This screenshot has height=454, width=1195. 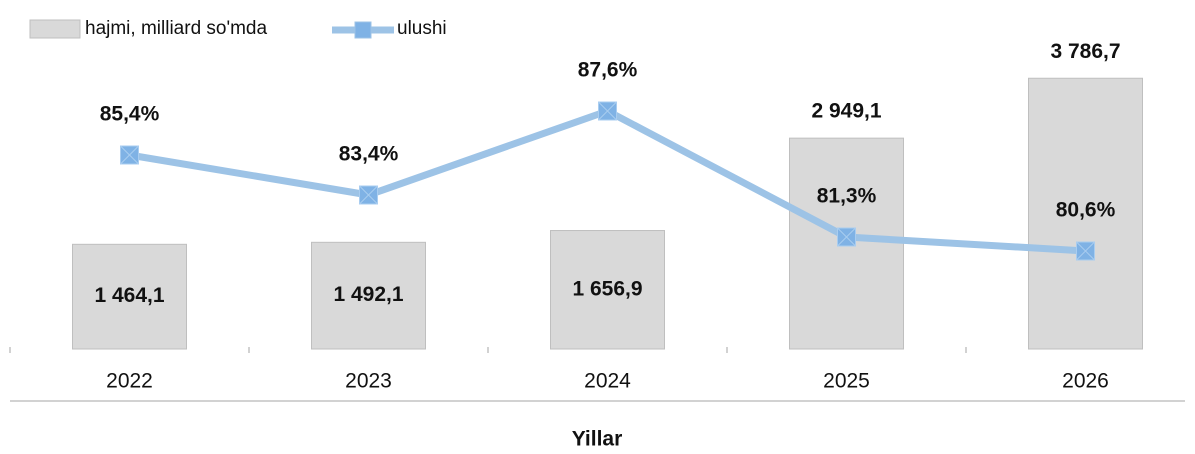 I want to click on x-tick-label: 2023, so click(x=368, y=381).